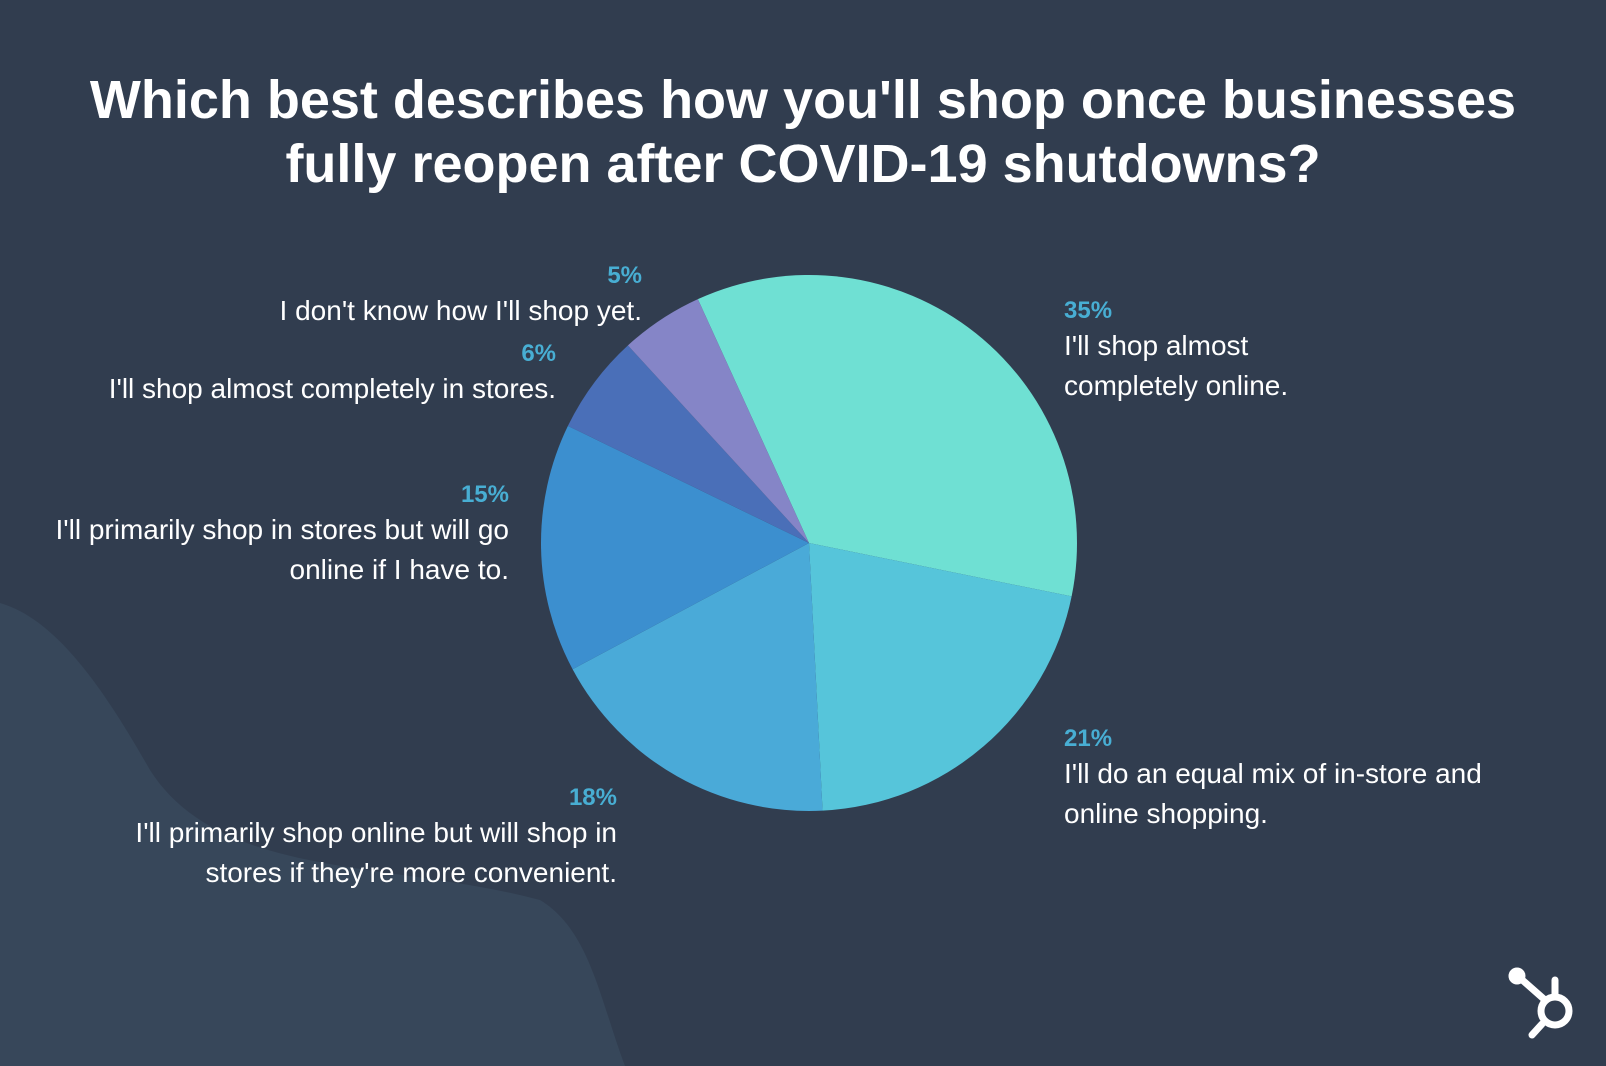  I want to click on category-label: I'll shop almost completely online., so click(1176, 365).